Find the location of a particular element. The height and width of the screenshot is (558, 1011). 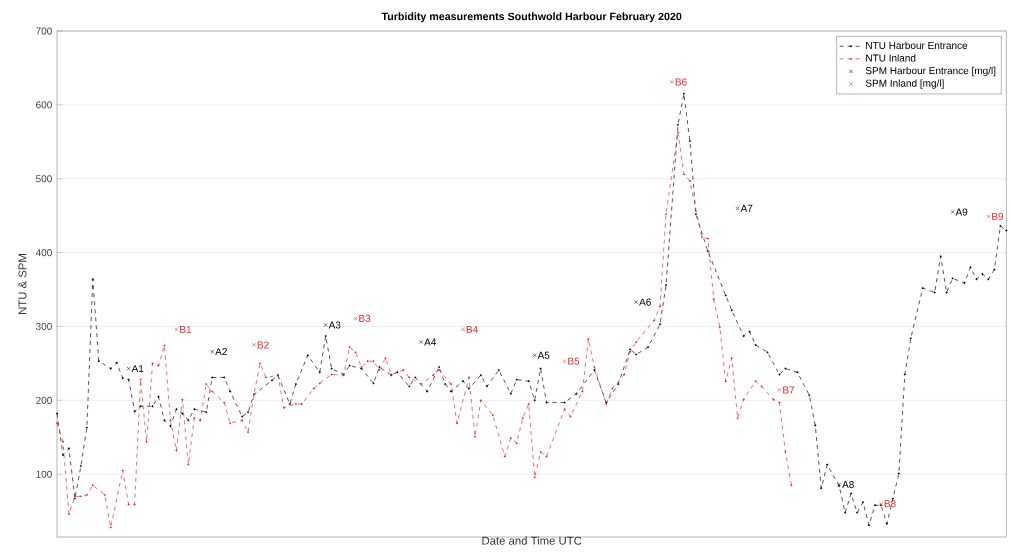

y-tick-label: 700 is located at coordinates (44, 31).